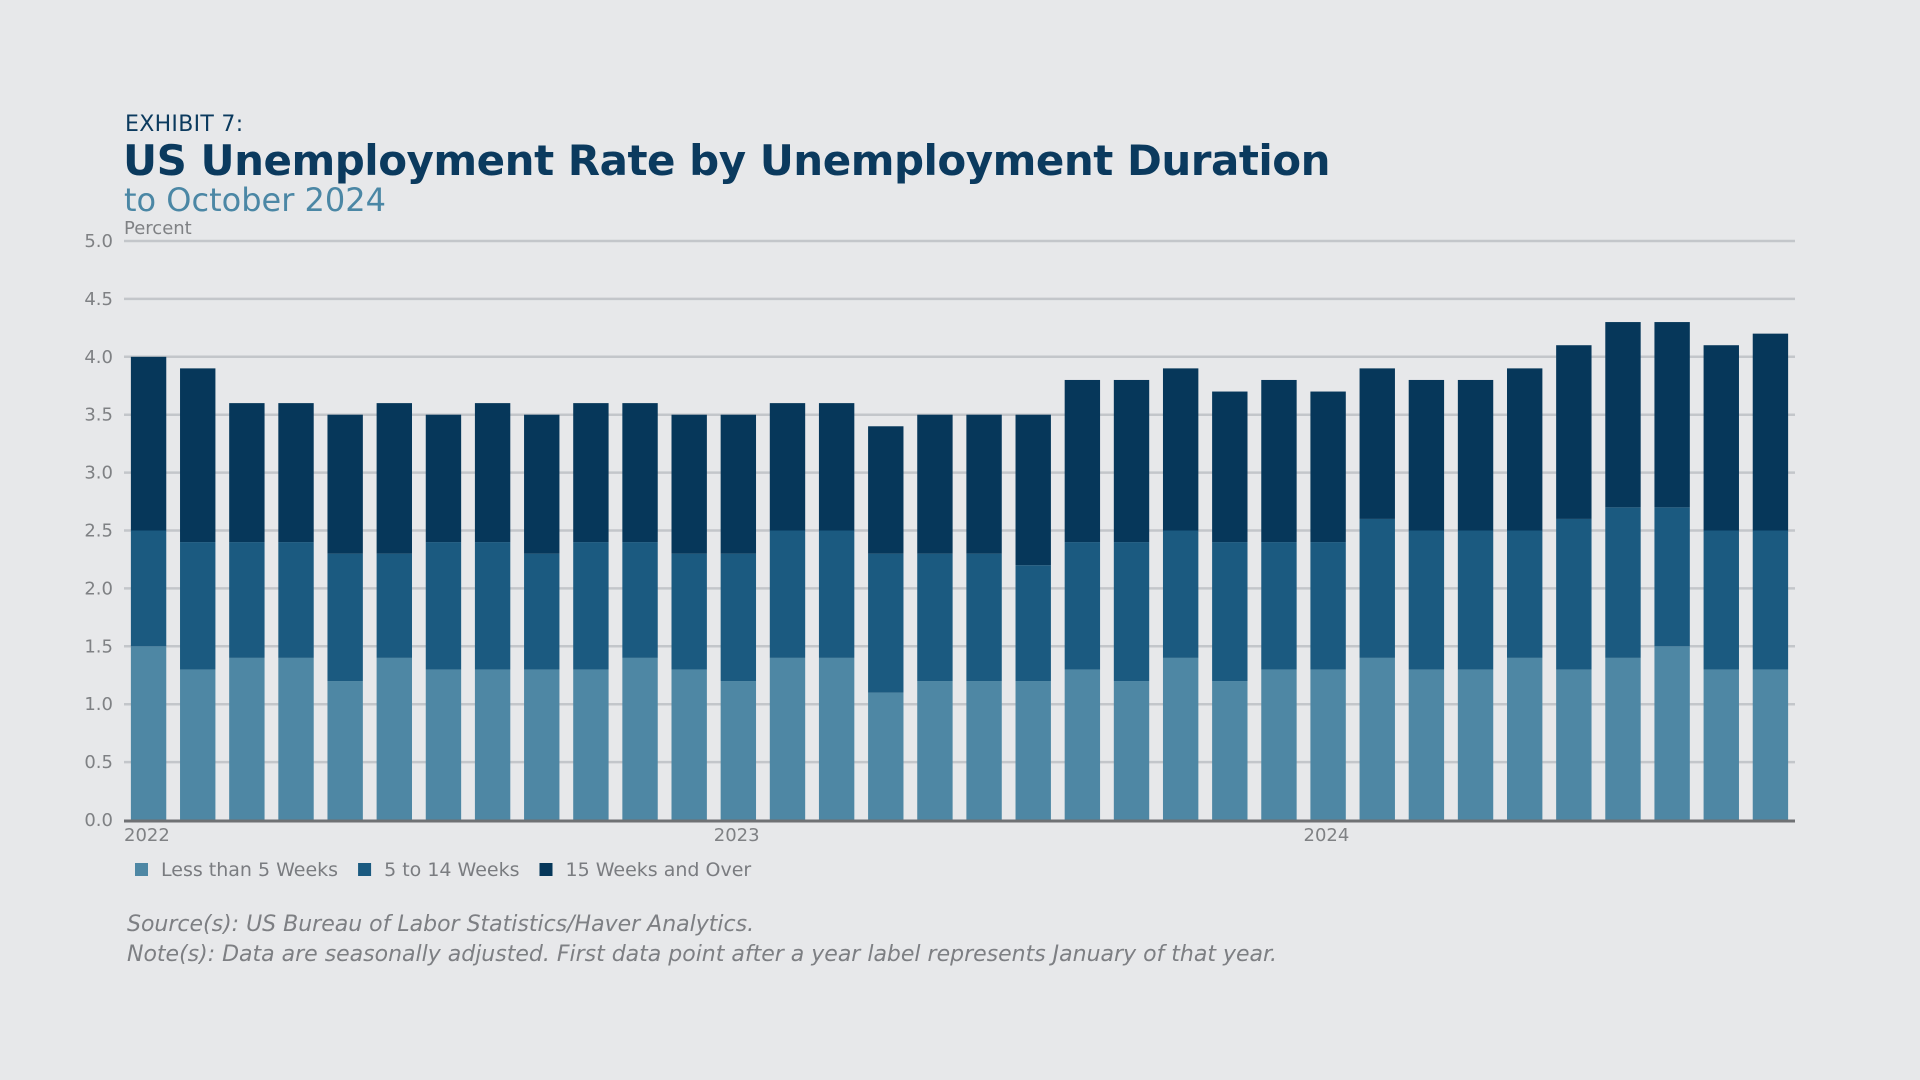 The width and height of the screenshot is (1920, 1080). Describe the element at coordinates (98, 531) in the screenshot. I see `y-tick-label: 2.5` at that location.